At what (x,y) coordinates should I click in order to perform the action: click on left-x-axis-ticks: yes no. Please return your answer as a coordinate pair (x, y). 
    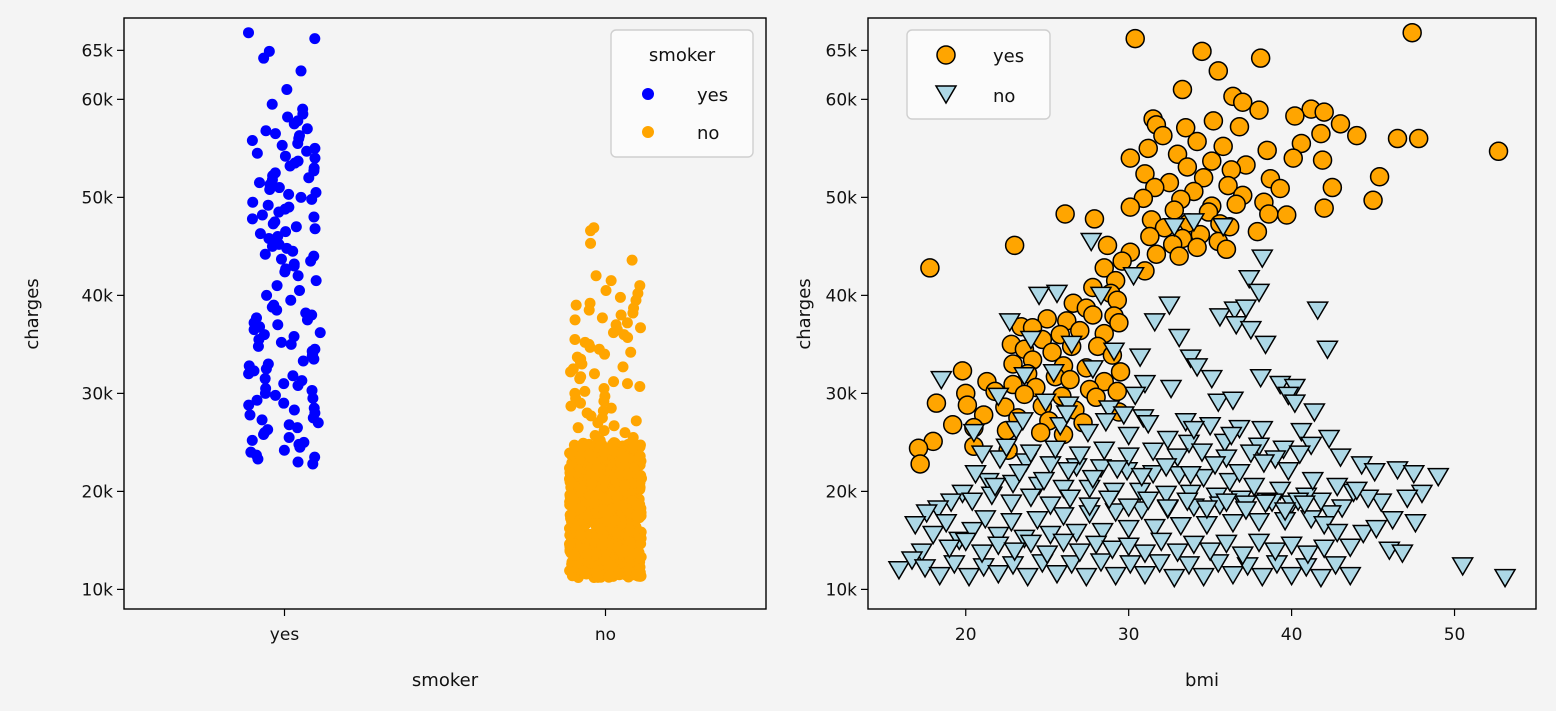
    Looking at the image, I should click on (443, 627).